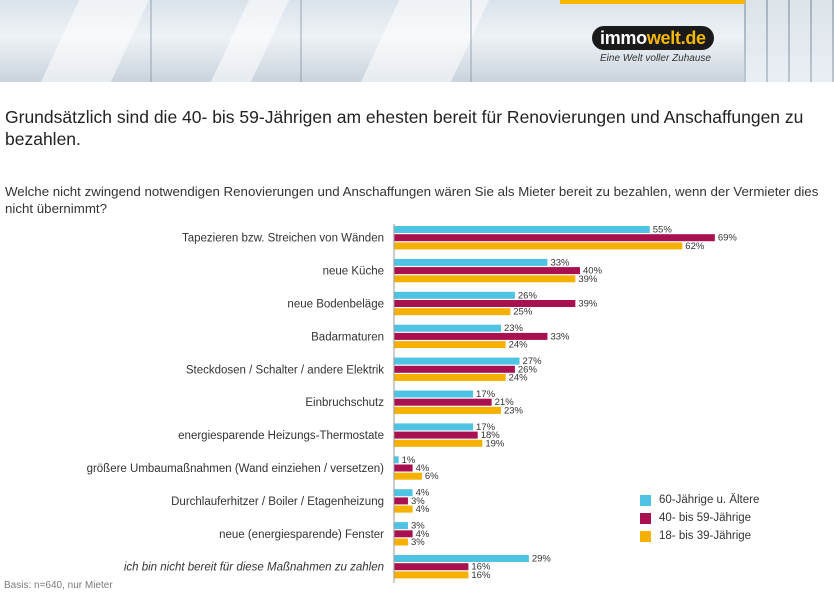  Describe the element at coordinates (409, 460) in the screenshot. I see `data-label: 1%` at that location.